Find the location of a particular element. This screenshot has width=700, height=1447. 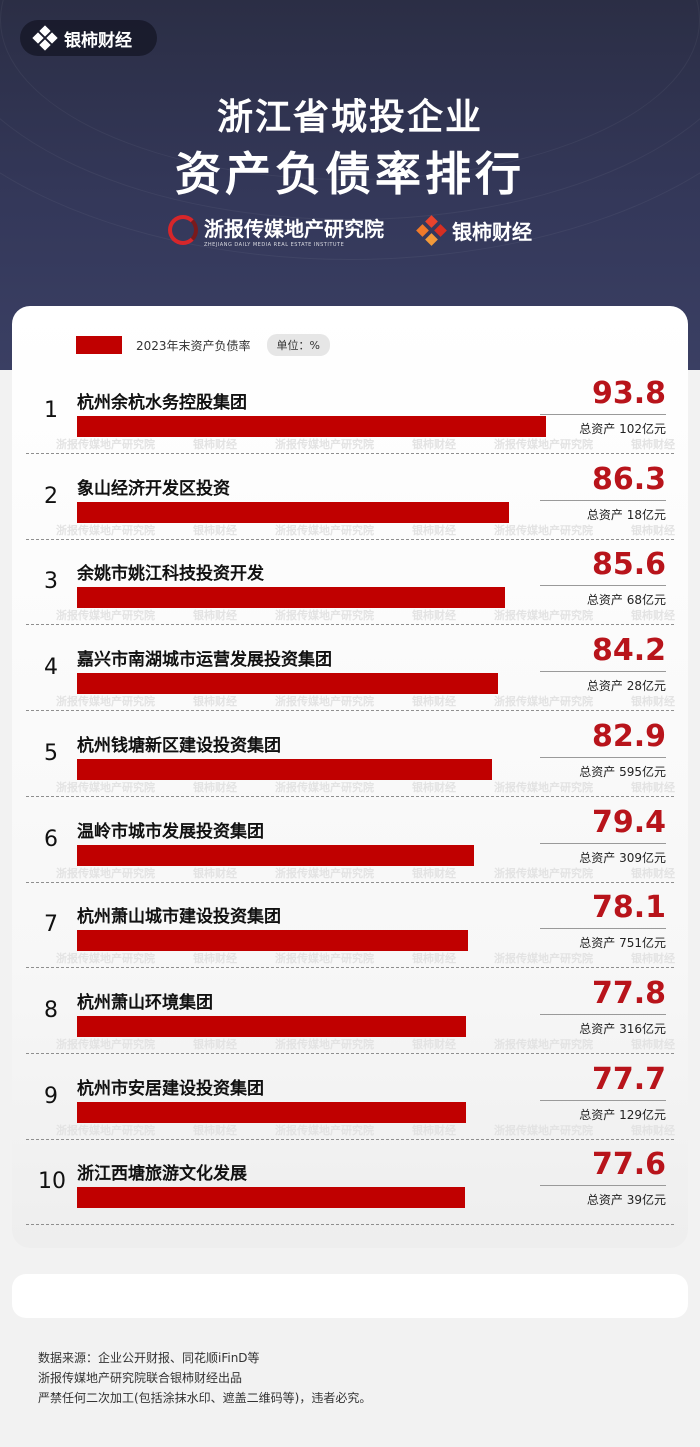

rank-label: 2 is located at coordinates (51, 496).